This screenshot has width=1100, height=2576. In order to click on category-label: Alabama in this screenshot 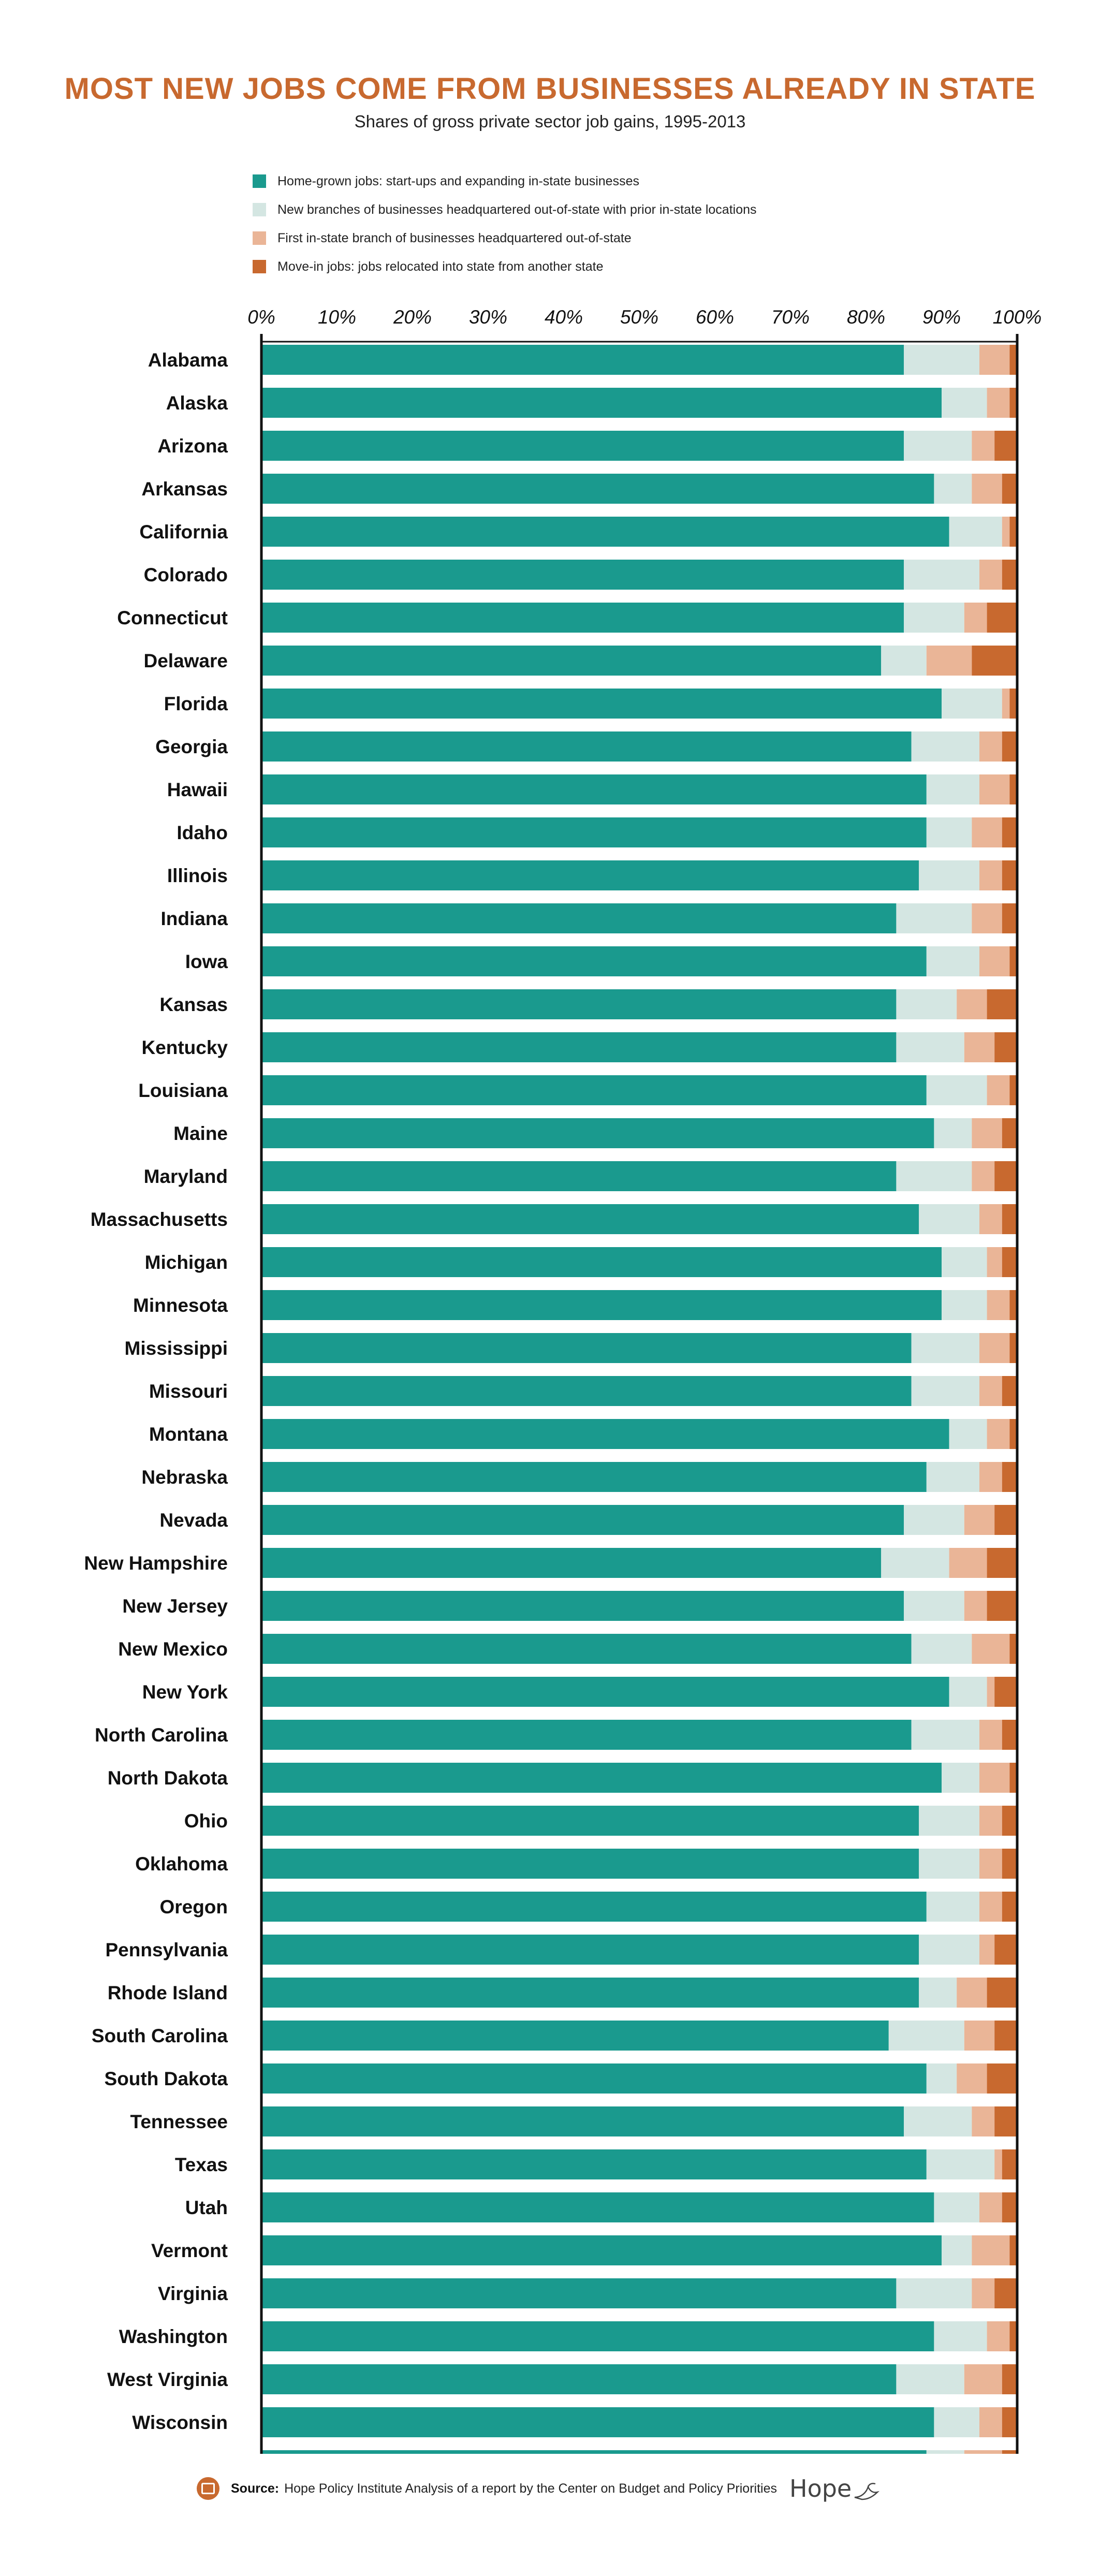, I will do `click(188, 360)`.